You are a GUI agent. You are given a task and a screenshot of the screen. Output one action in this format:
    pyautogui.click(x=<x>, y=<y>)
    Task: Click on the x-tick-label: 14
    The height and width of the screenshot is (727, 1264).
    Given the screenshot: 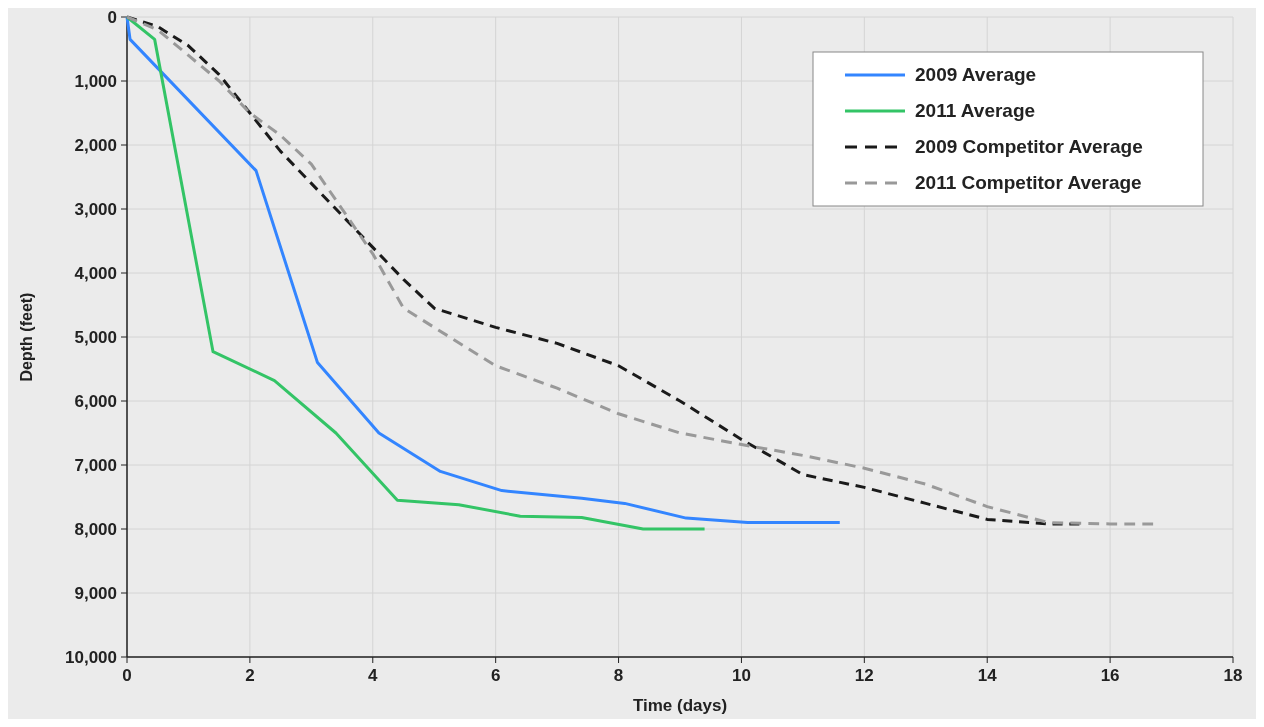 What is the action you would take?
    pyautogui.click(x=987, y=675)
    